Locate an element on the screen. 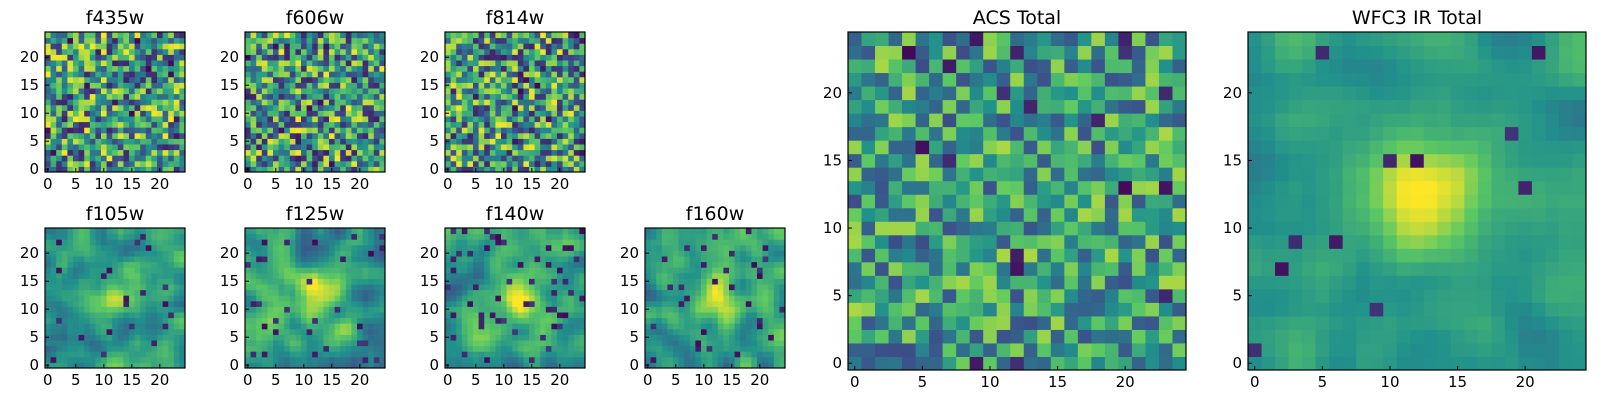 This screenshot has width=1600, height=400. x-tick-label: 5 is located at coordinates (276, 184).